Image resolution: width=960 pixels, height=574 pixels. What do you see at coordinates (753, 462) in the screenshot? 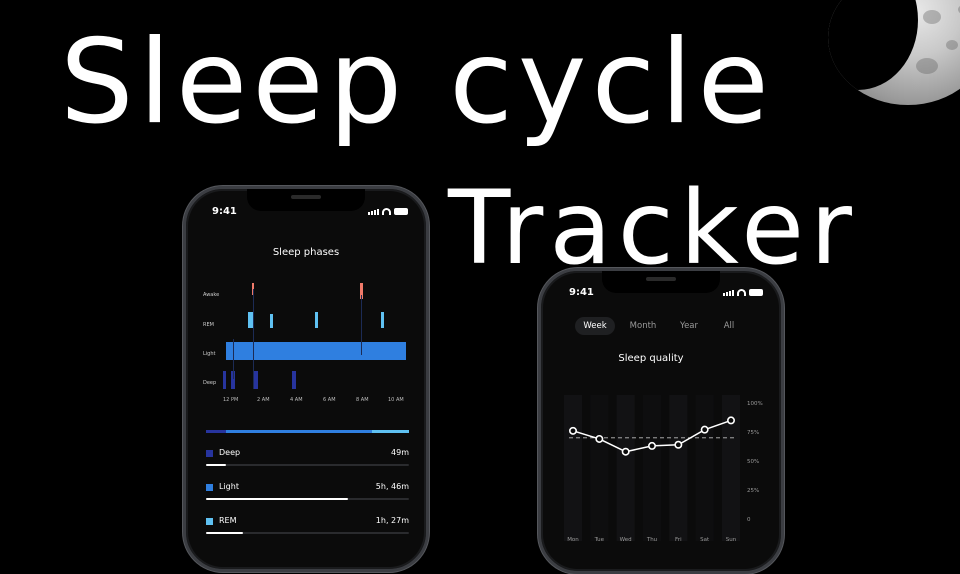
I see `y-tick-label: 50%` at bounding box center [753, 462].